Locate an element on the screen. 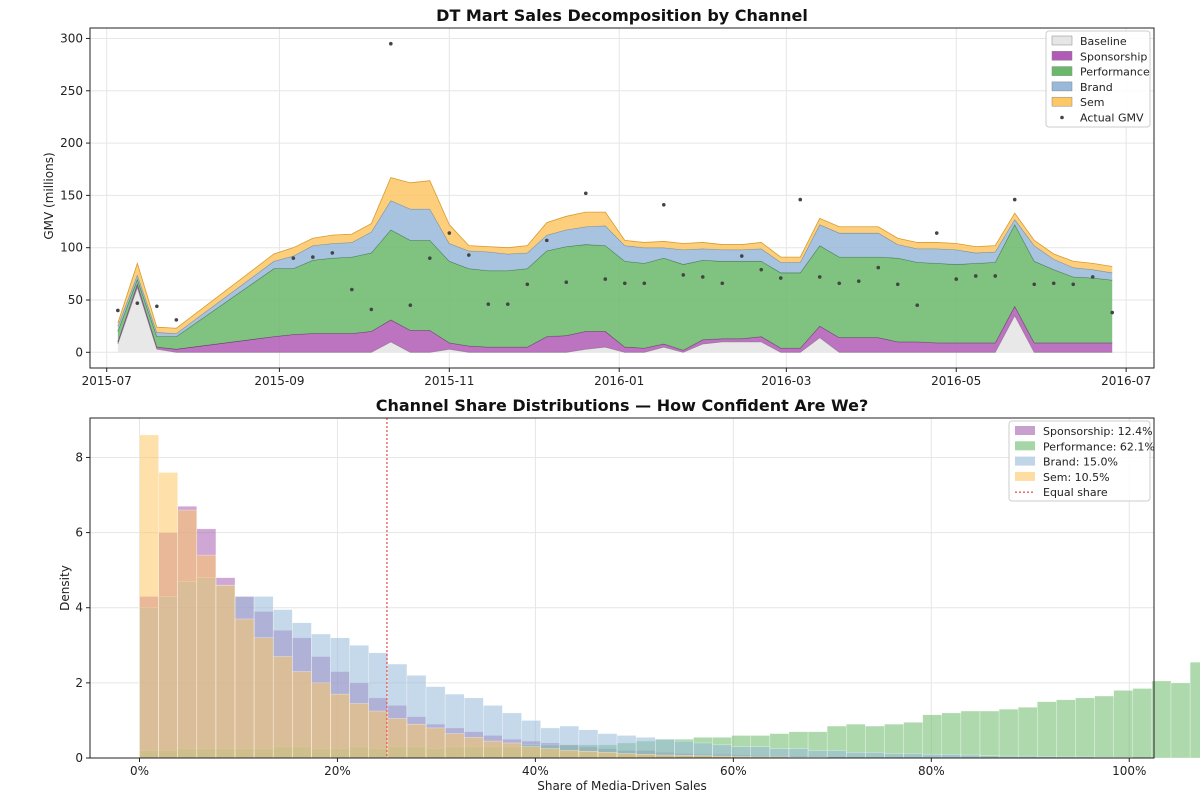 The height and width of the screenshot is (800, 1200). x-tick-label: 2016-03 is located at coordinates (786, 381).